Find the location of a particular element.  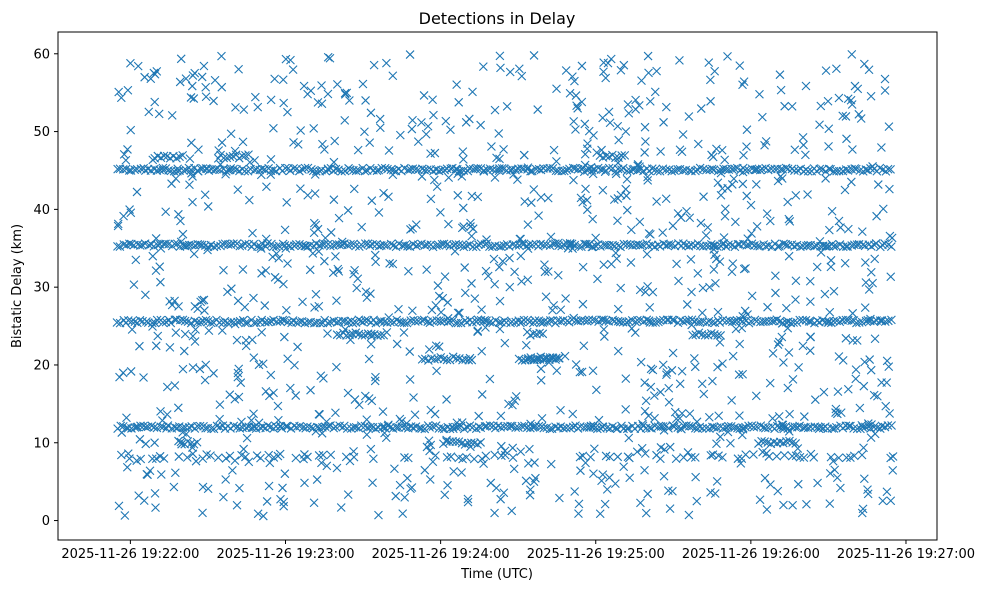

x-tick-label: 2025-11-26 19:25:00 is located at coordinates (596, 554).